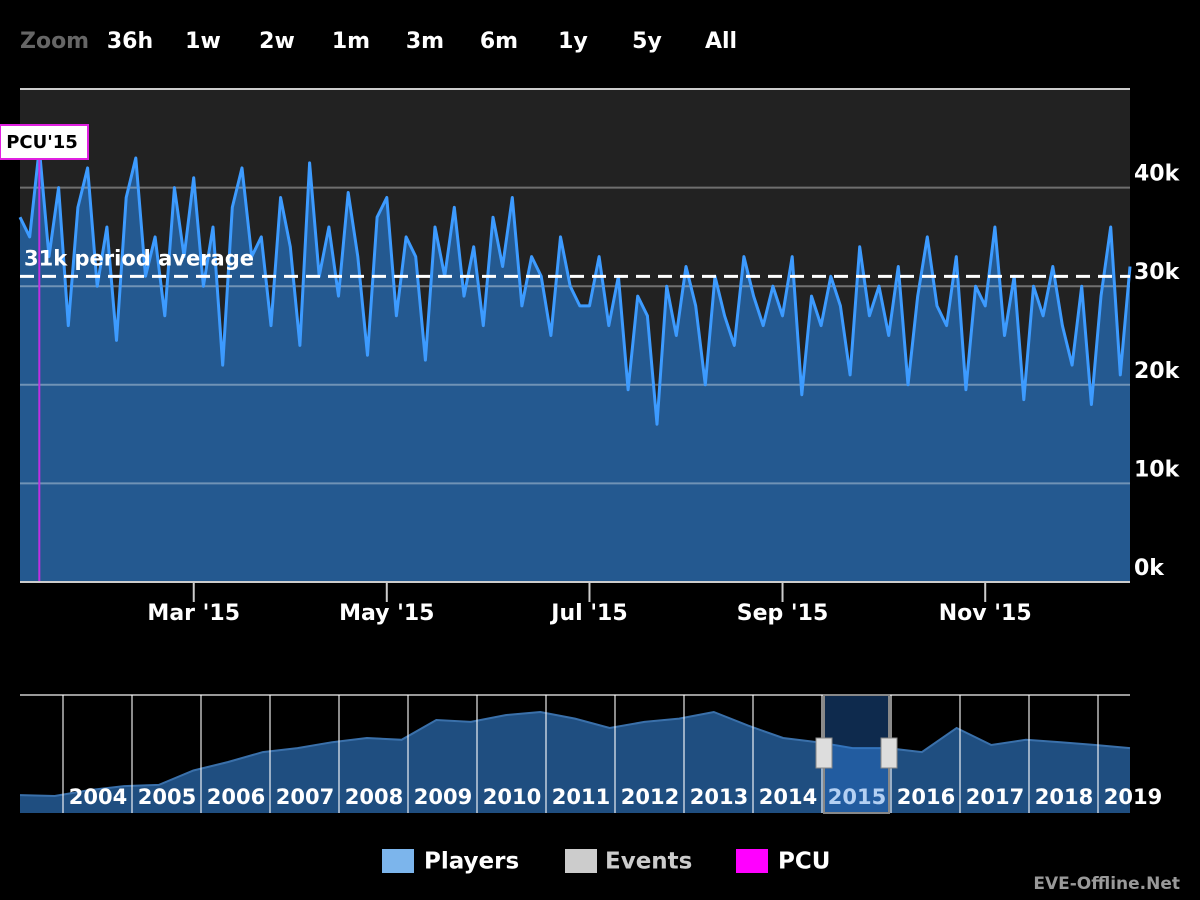  What do you see at coordinates (719, 797) in the screenshot?
I see `navigator-year-label: 2013` at bounding box center [719, 797].